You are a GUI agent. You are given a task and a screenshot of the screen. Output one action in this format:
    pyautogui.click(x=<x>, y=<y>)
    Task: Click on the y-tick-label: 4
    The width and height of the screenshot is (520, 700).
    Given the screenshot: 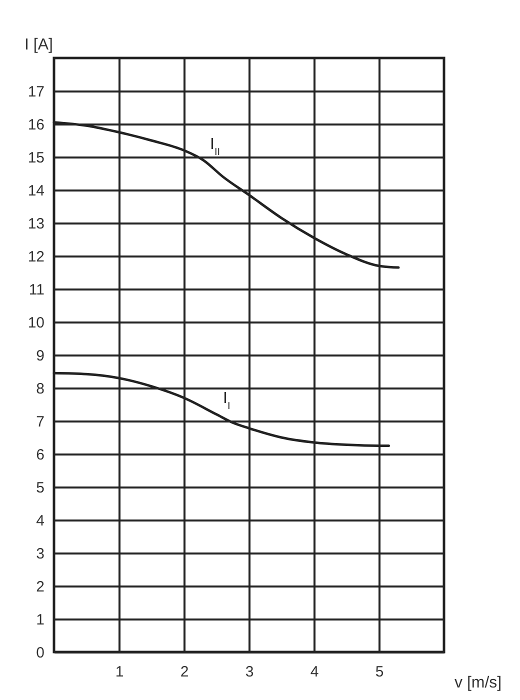 What is the action you would take?
    pyautogui.click(x=40, y=521)
    